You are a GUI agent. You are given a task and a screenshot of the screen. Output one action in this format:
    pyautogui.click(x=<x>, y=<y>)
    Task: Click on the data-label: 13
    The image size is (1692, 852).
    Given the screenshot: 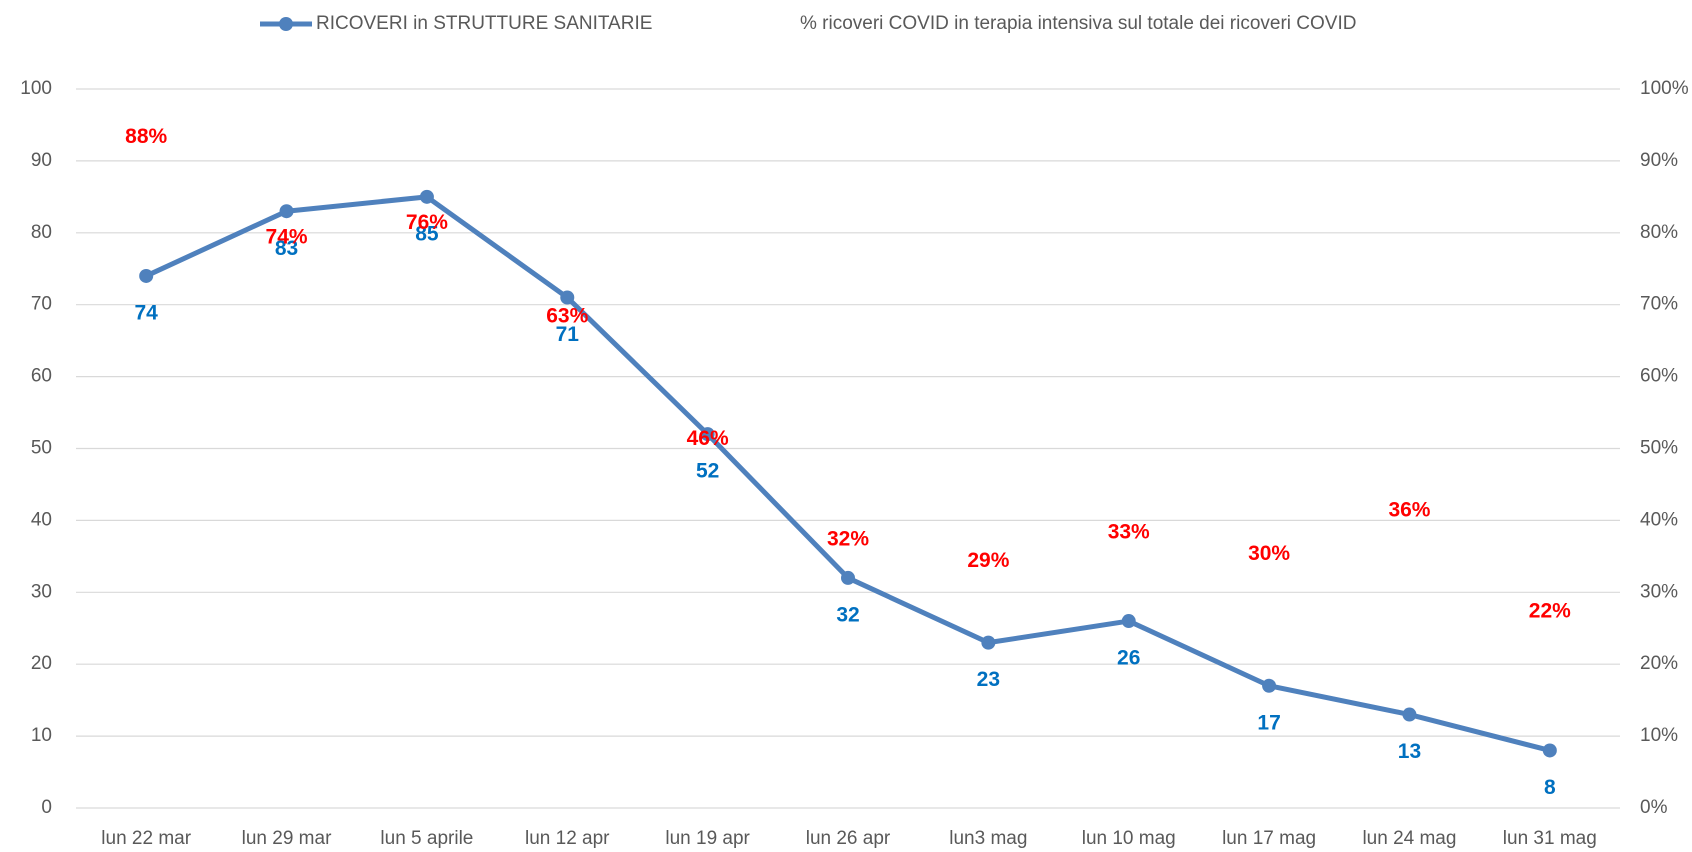 What is the action you would take?
    pyautogui.click(x=1409, y=751)
    